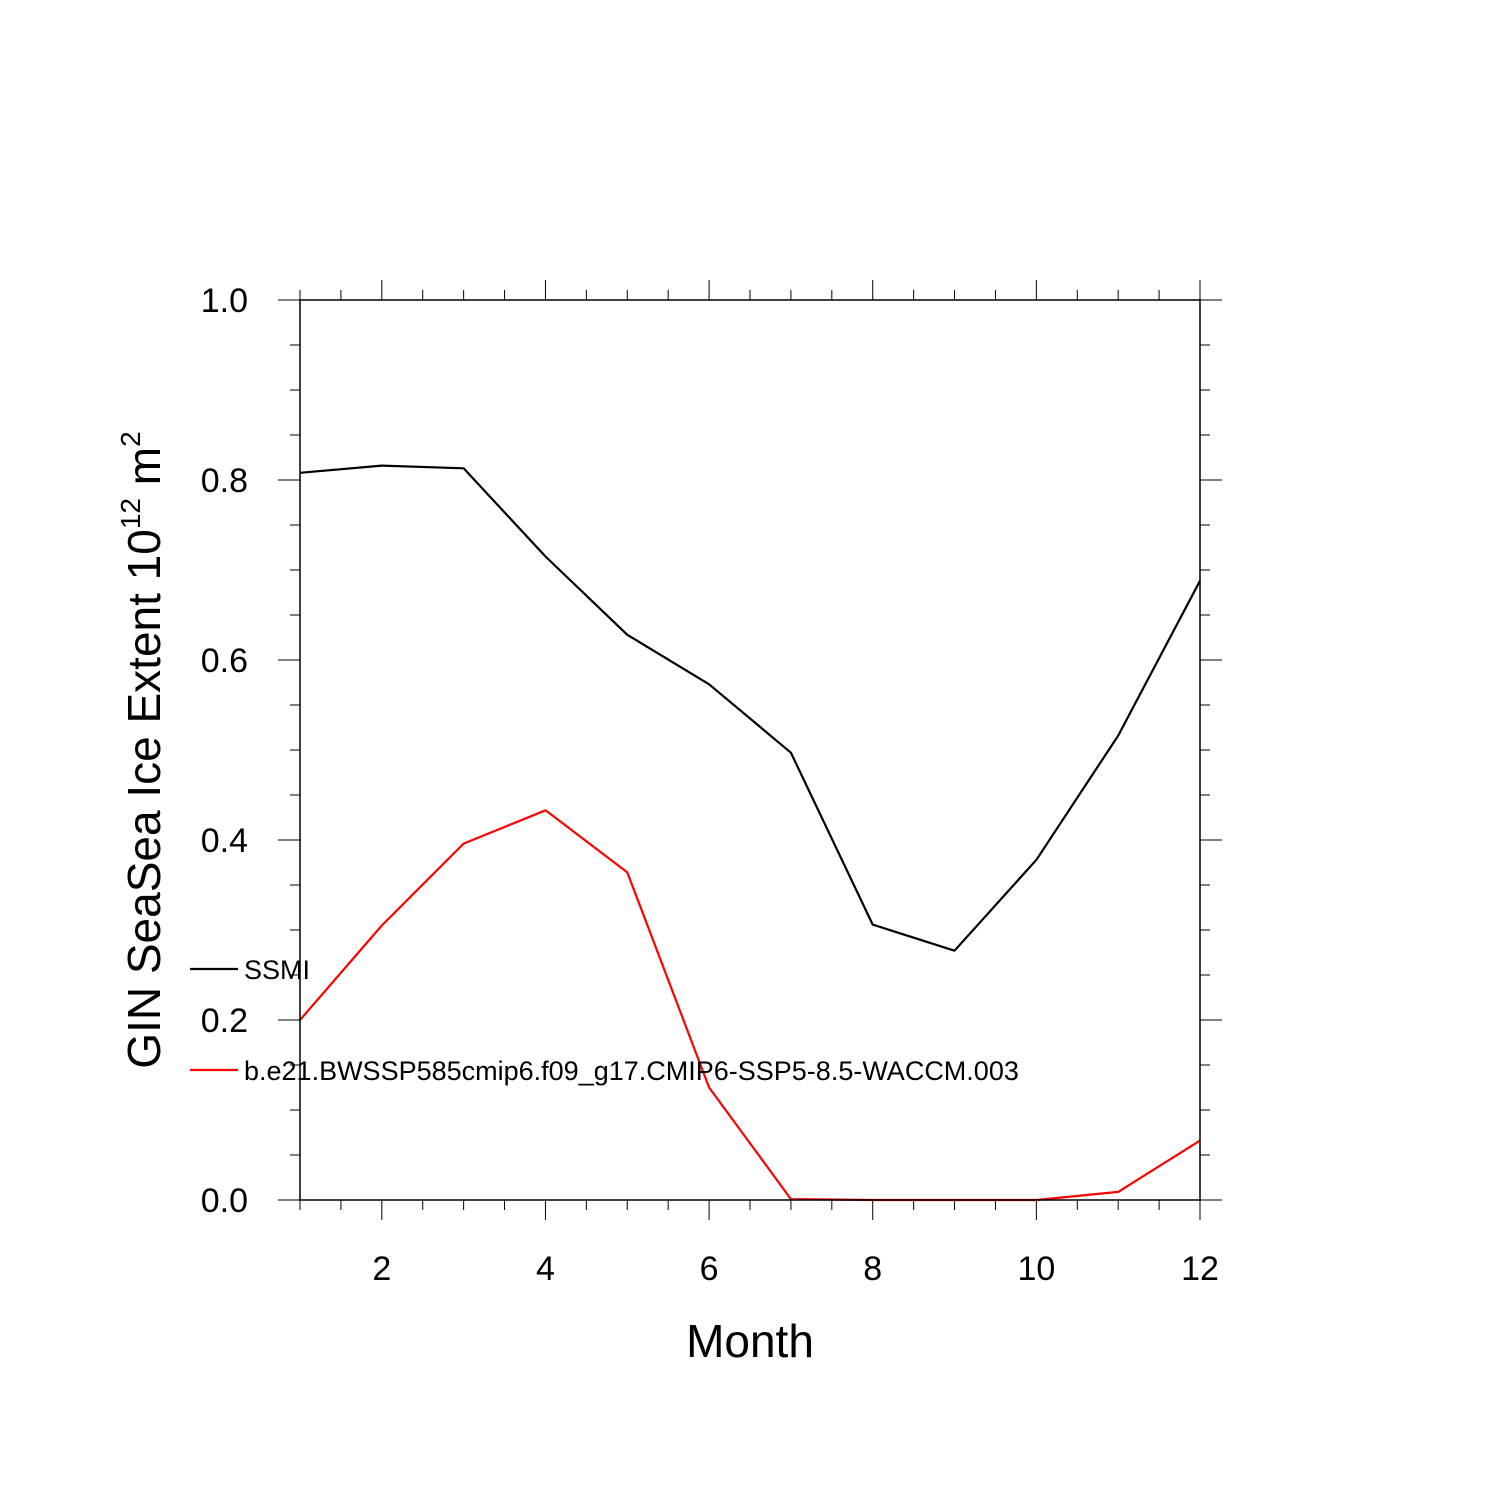  Describe the element at coordinates (750, 1341) in the screenshot. I see `x-axis-title: Month` at that location.